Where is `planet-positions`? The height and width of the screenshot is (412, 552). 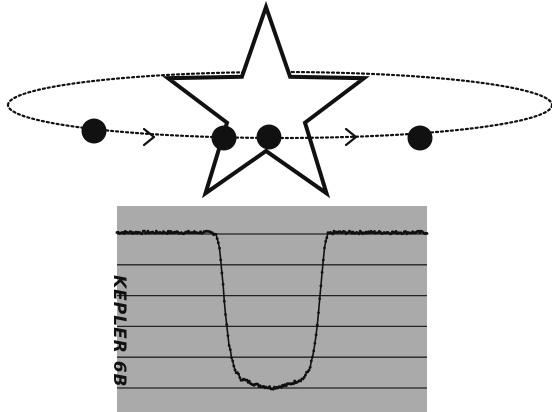
planet-positions is located at coordinates (257, 134).